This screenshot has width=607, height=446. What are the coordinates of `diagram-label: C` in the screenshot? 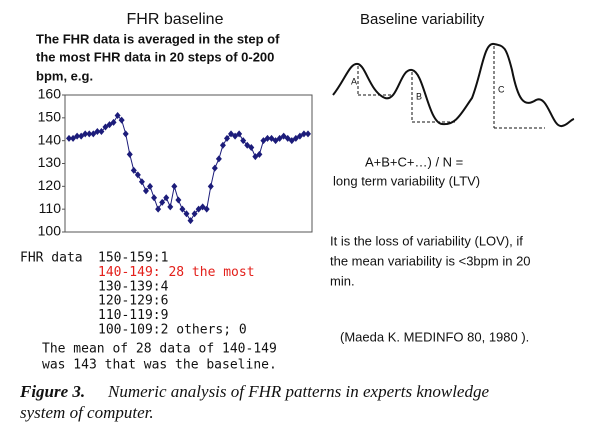 It's located at (501, 89).